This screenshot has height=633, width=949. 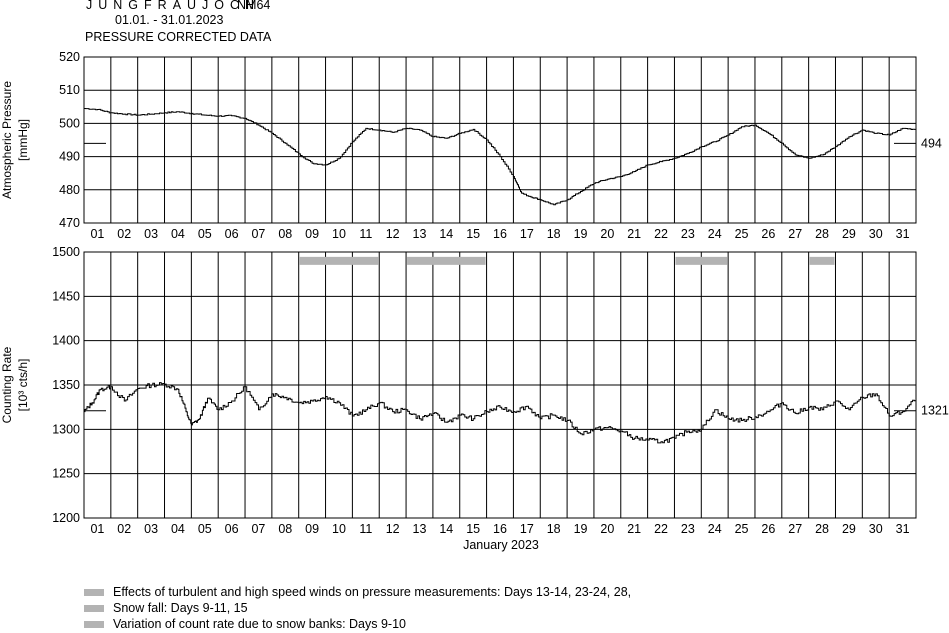 What do you see at coordinates (66, 518) in the screenshot?
I see `y-tick-label: 1200` at bounding box center [66, 518].